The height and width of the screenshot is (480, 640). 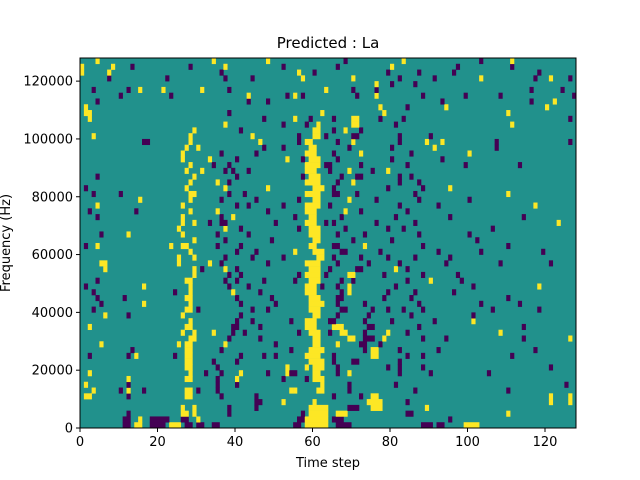 What do you see at coordinates (52, 313) in the screenshot?
I see `y-tick-label: 40000` at bounding box center [52, 313].